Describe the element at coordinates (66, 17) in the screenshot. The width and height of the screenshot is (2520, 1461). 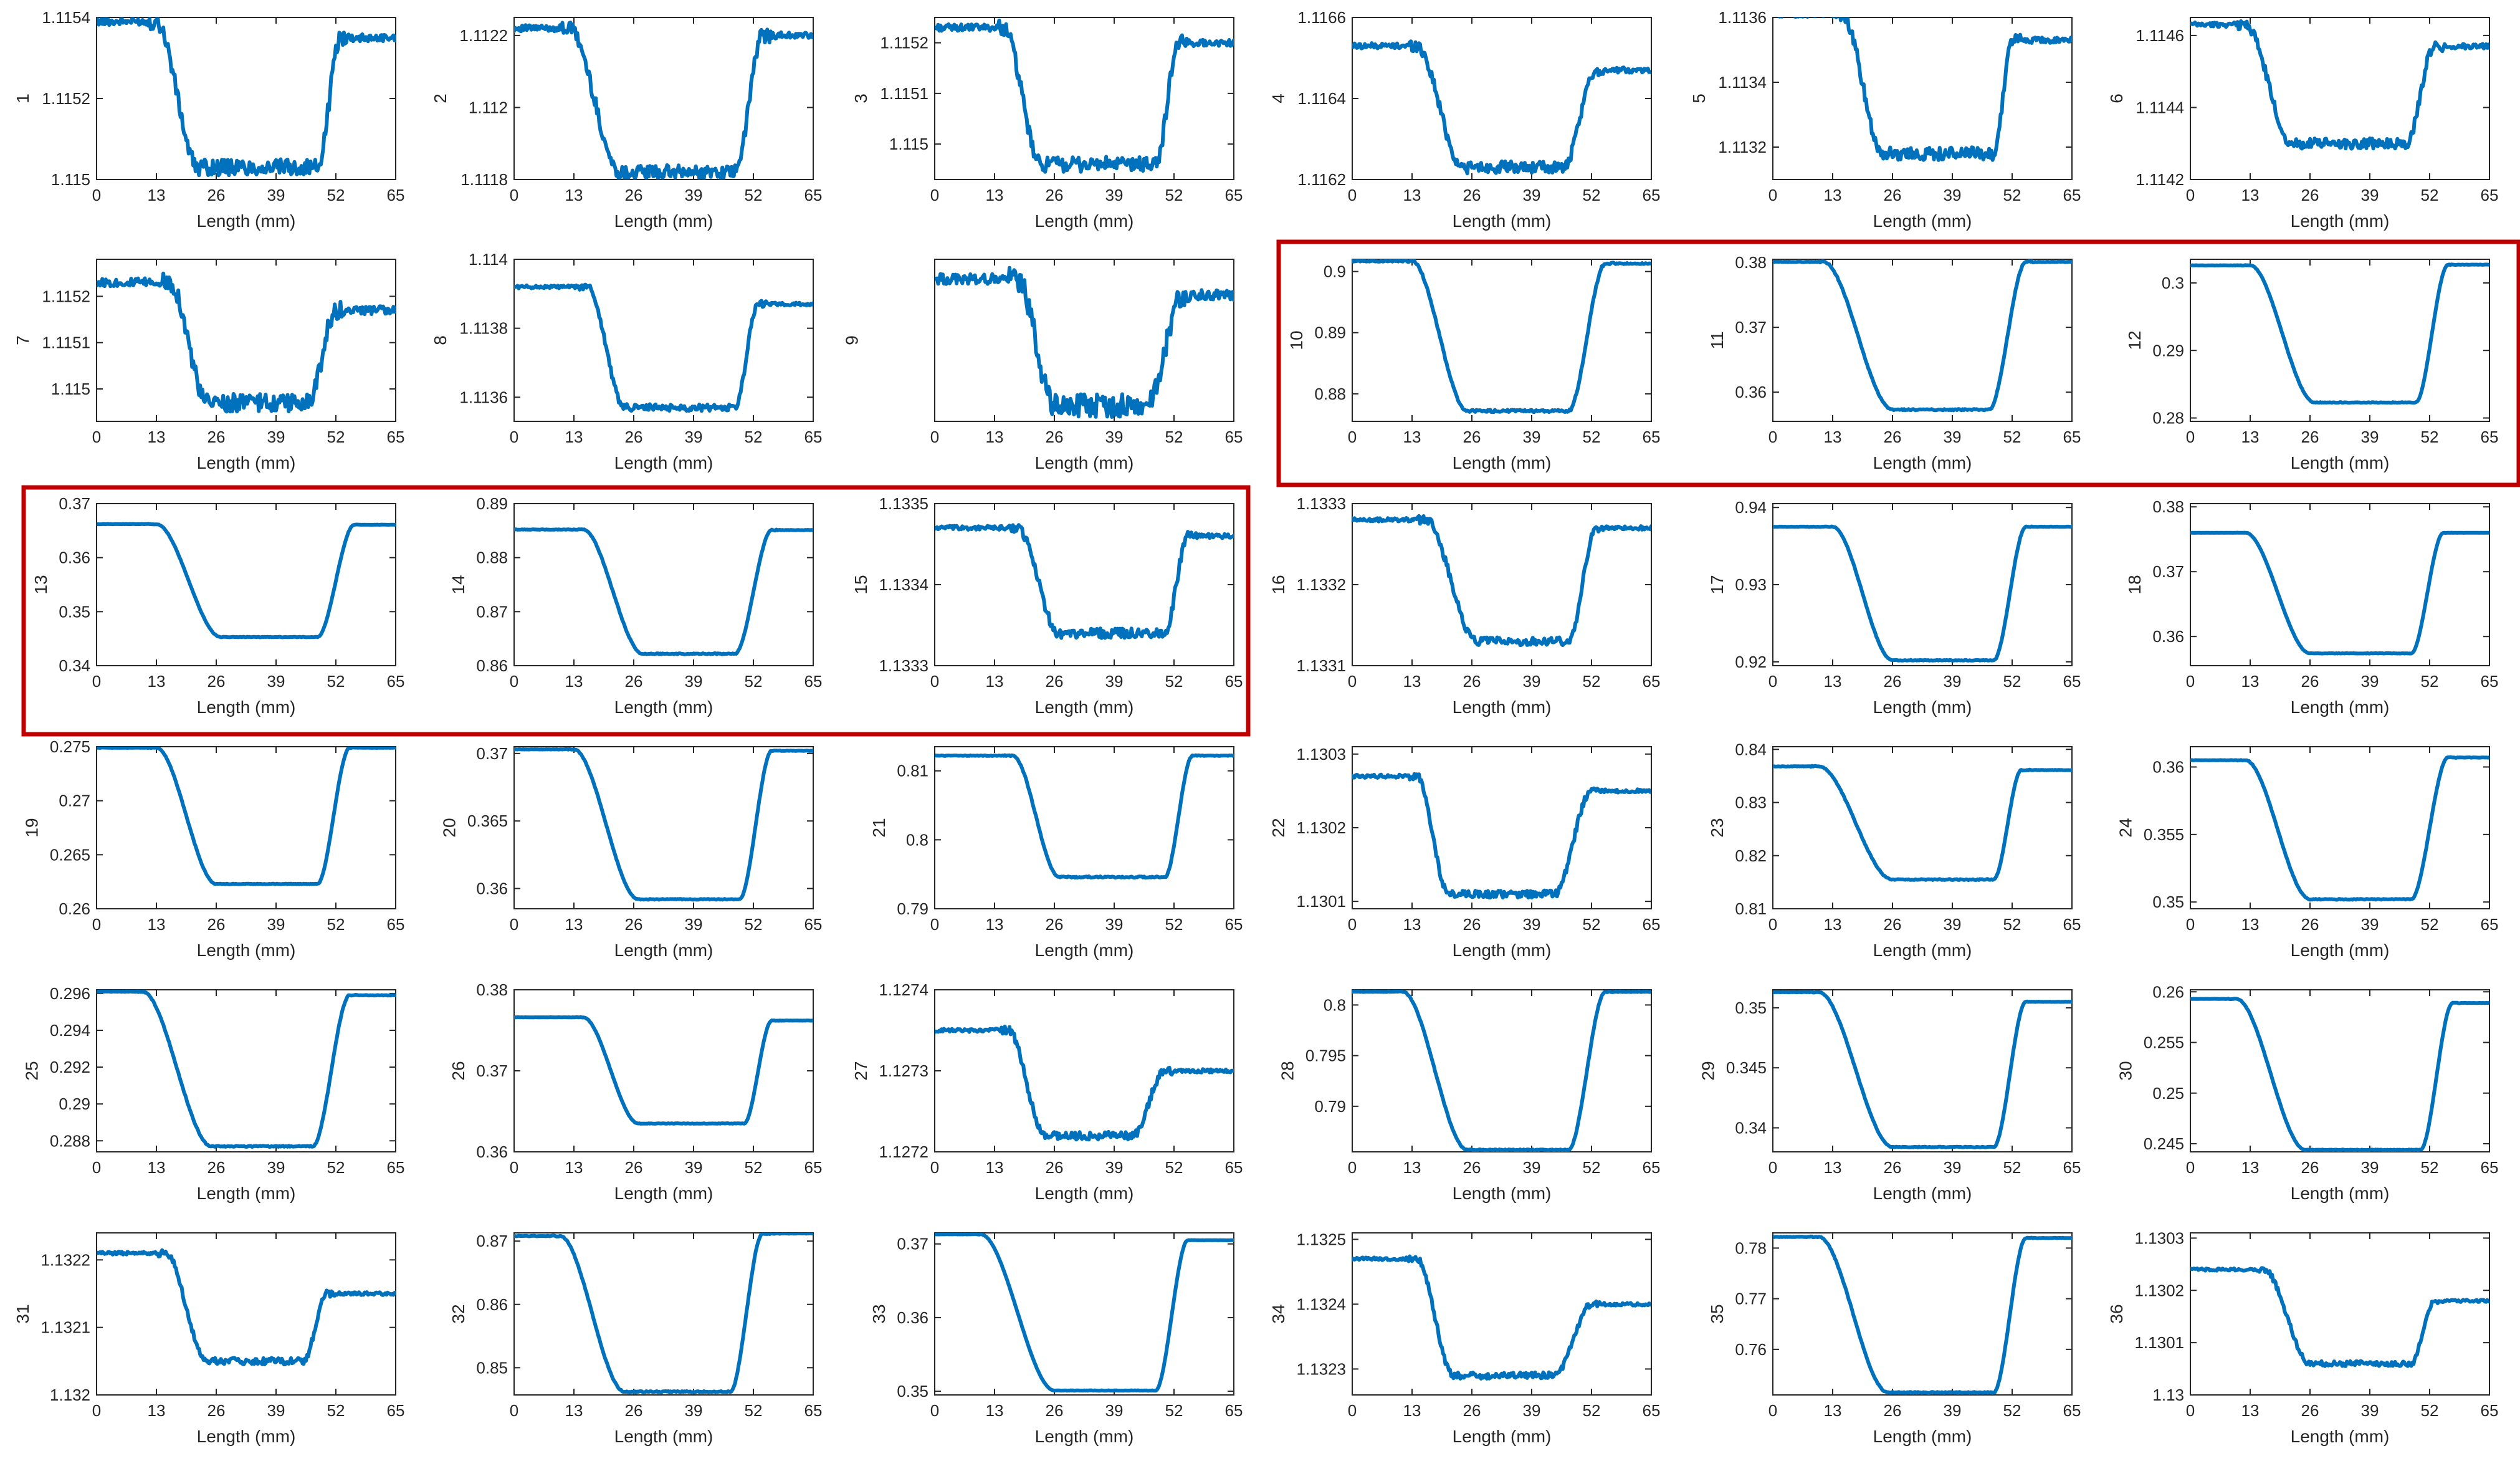
I see `y-tick-label: 1.1154` at that location.